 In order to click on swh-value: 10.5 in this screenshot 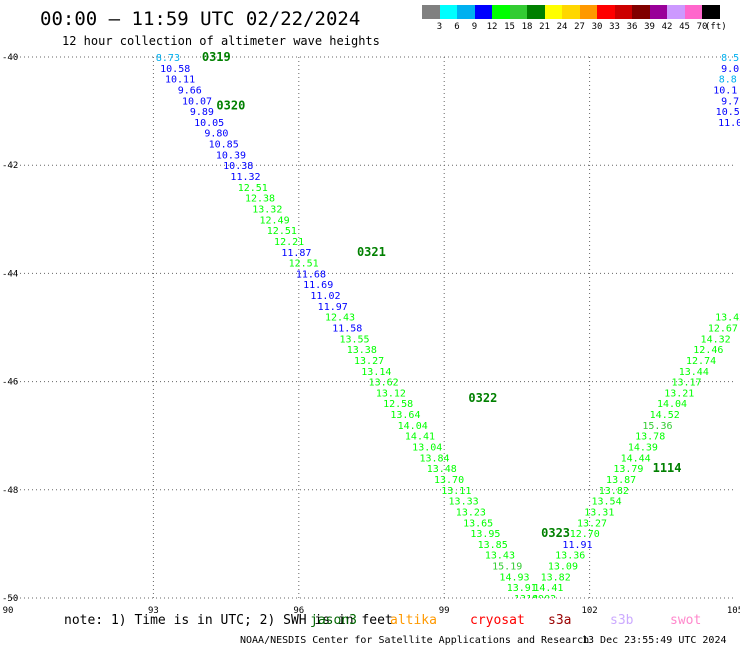, I will do `click(728, 112)`.